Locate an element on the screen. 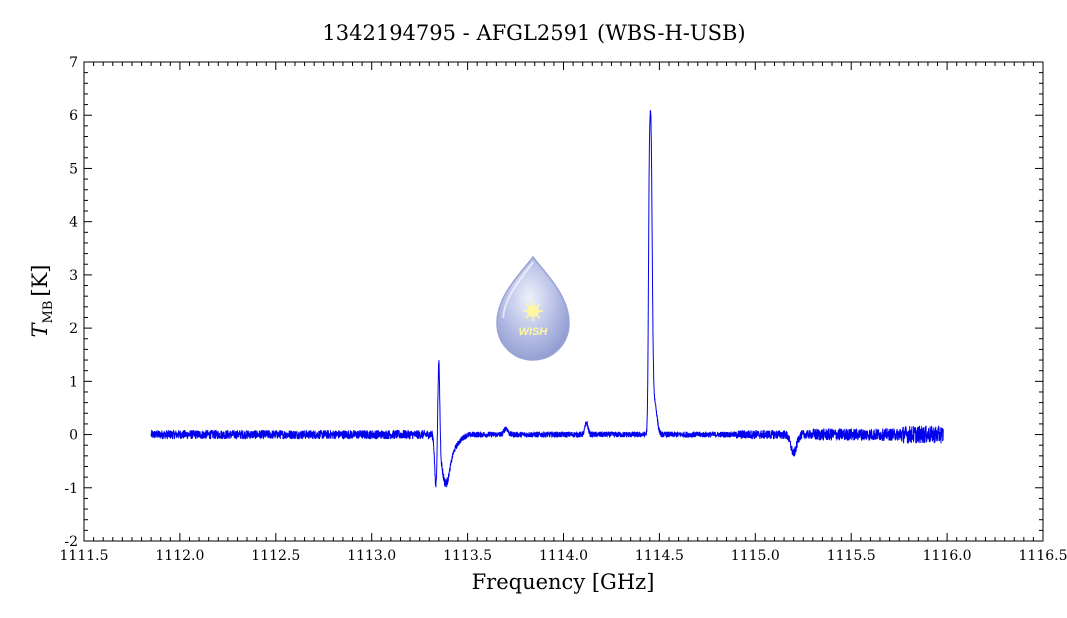 The image size is (1067, 618). x-tick-label: 1114.0 is located at coordinates (563, 556).